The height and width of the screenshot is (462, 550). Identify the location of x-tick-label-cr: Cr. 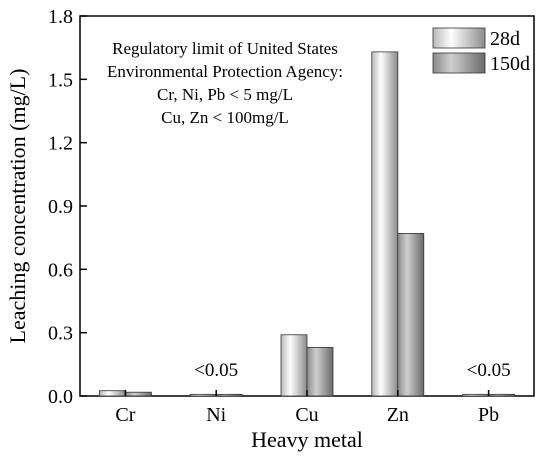
(125, 415).